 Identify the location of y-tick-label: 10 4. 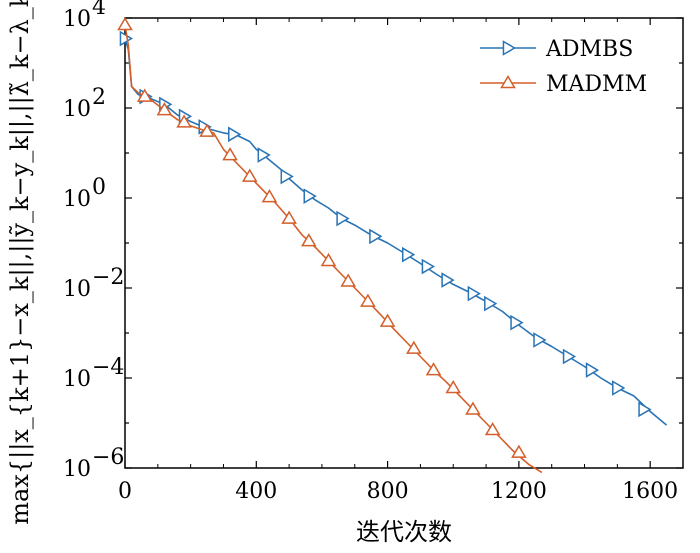
(84, 16).